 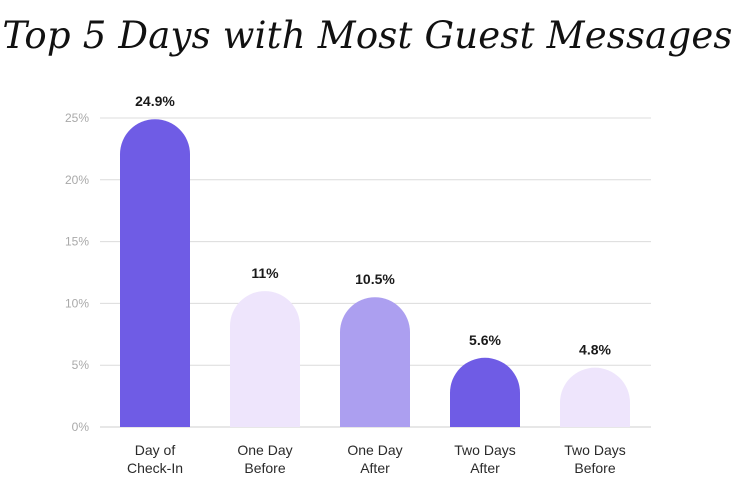 I want to click on chart-title: Top 5 Days with Most Guest Messages, so click(x=367, y=35).